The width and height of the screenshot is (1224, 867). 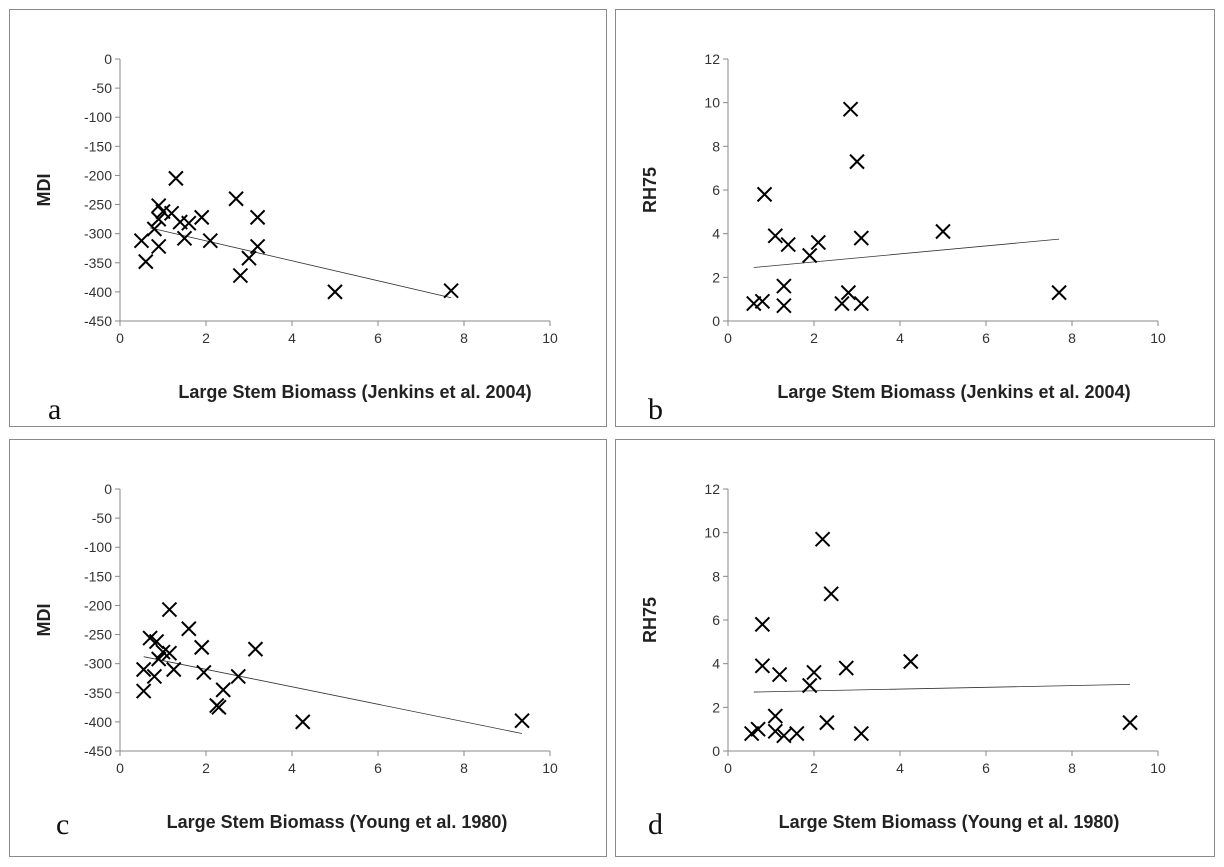 What do you see at coordinates (716, 576) in the screenshot?
I see `y-tick-label: 8` at bounding box center [716, 576].